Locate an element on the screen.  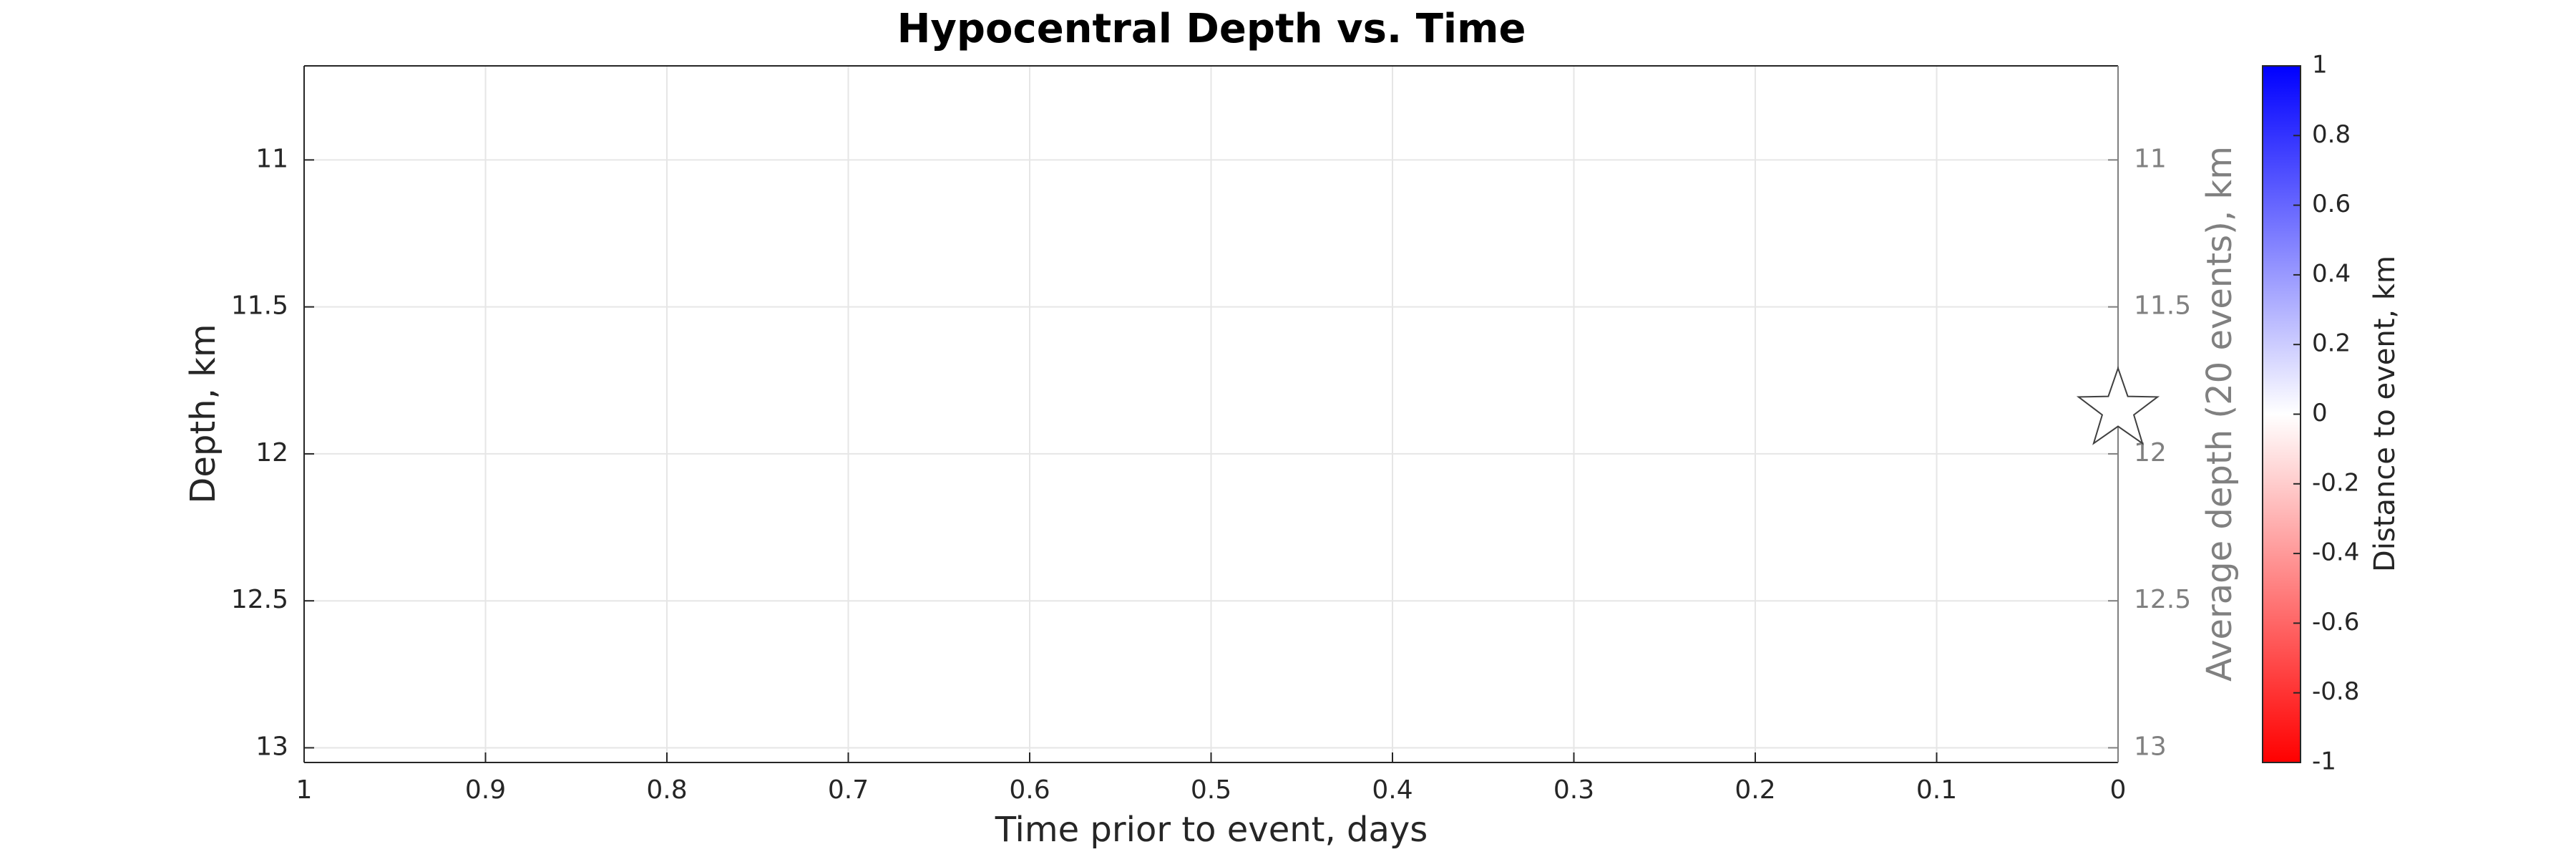
x-tick-label: 0.8 is located at coordinates (666, 790).